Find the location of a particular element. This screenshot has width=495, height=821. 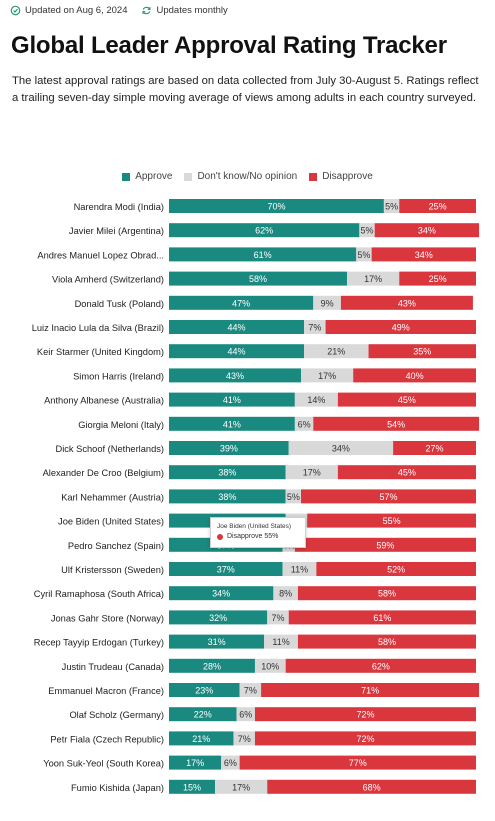

chart-row: Anthony Albanese (Australia) 41% 14% 45% is located at coordinates (260, 399).